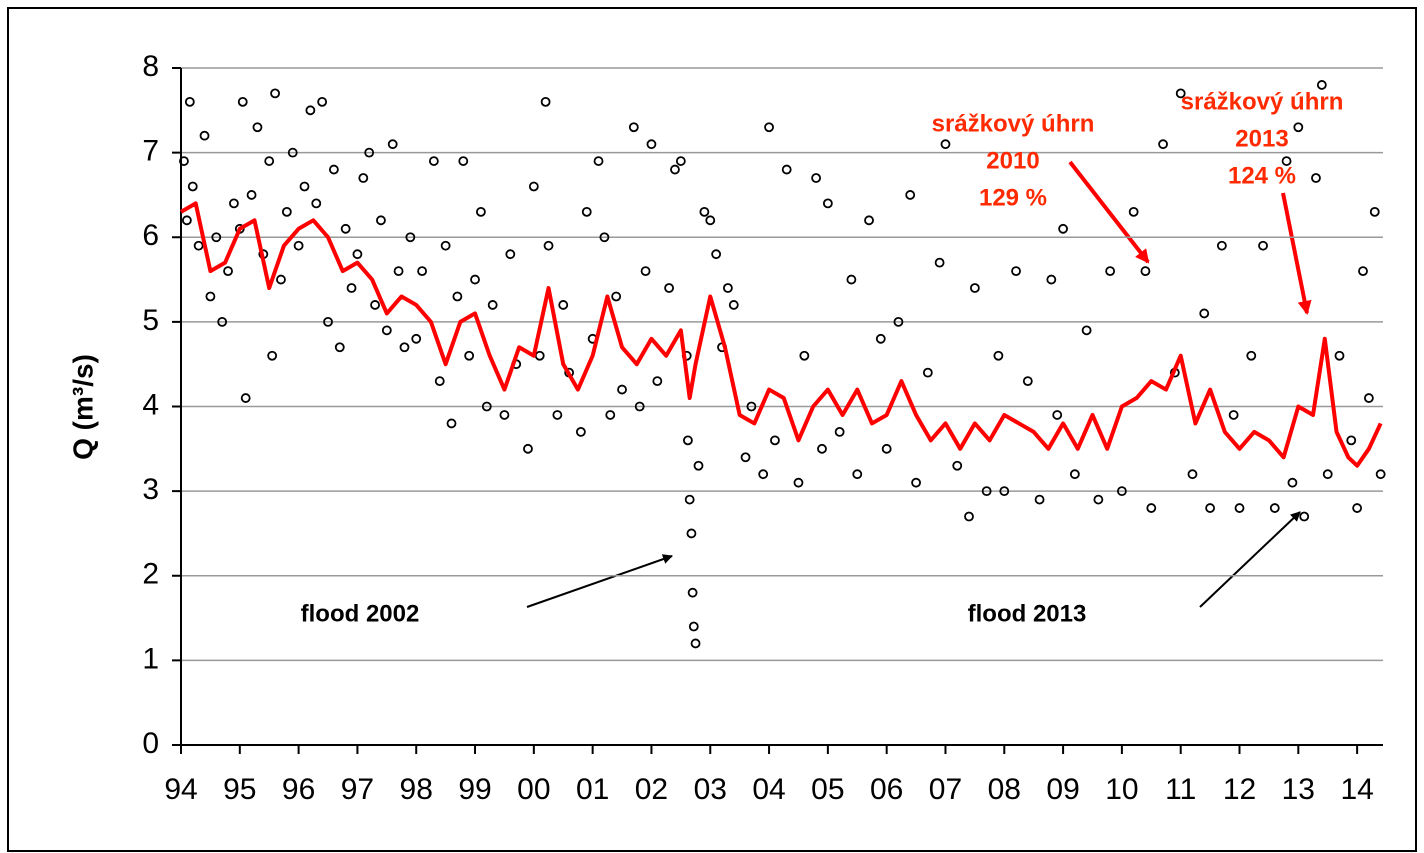 This screenshot has width=1424, height=853. What do you see at coordinates (150, 404) in the screenshot?
I see `y-tick-label: 4` at bounding box center [150, 404].